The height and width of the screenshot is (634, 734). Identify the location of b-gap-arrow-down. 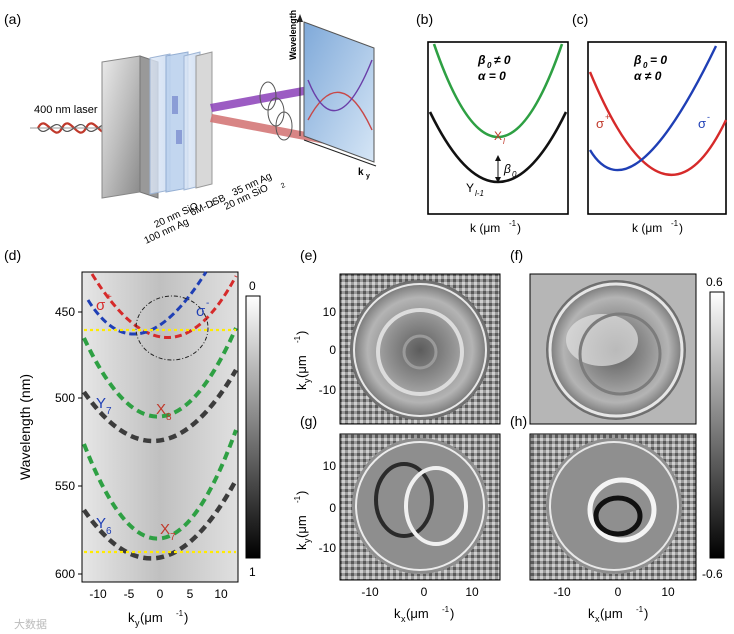
(498, 180).